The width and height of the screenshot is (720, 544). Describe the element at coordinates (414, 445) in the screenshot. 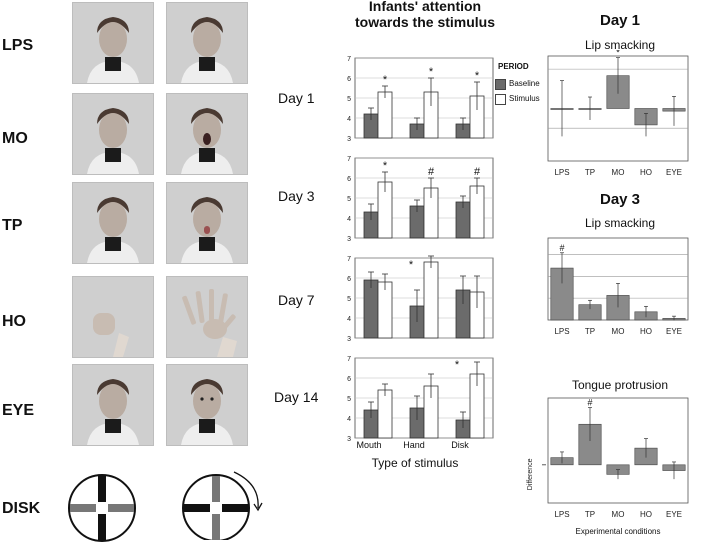

I see `xtick-hand: Hand` at that location.